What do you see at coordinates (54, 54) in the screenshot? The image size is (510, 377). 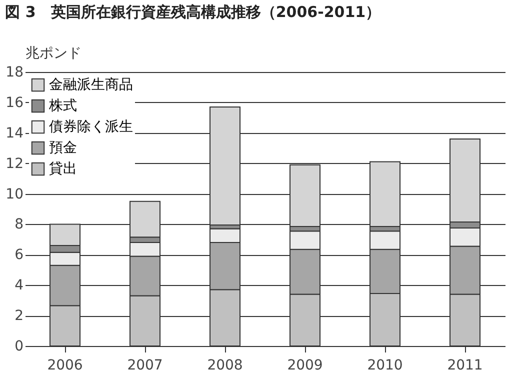 I see `y-axis-title: 兆ポンド` at bounding box center [54, 54].